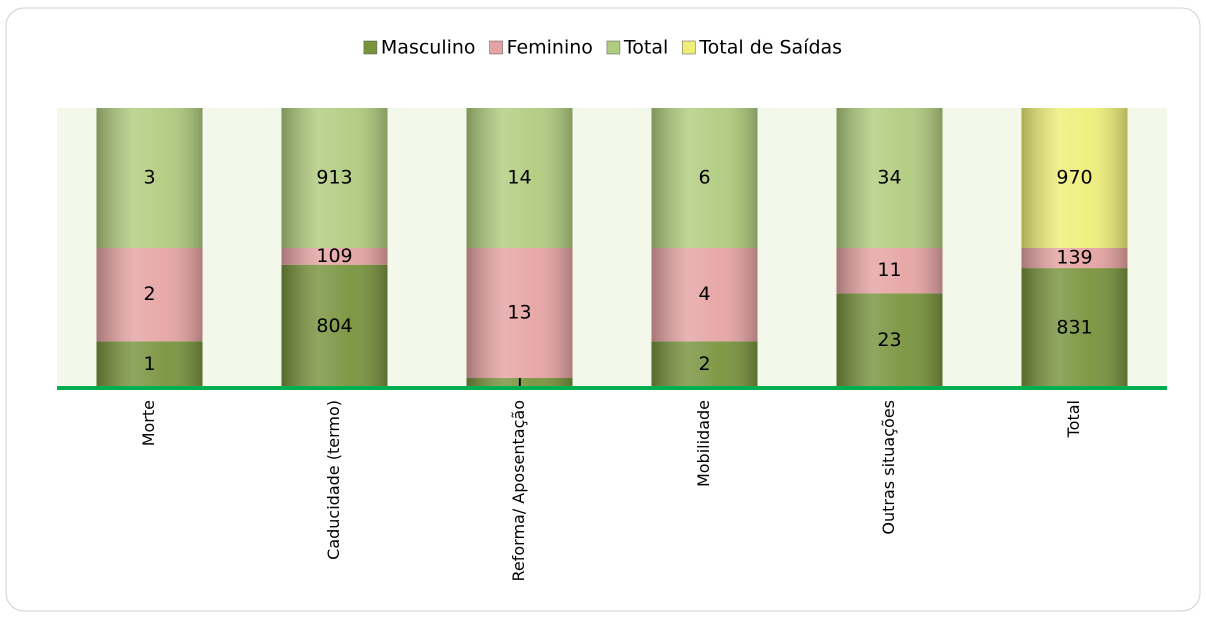 The height and width of the screenshot is (621, 1206). Describe the element at coordinates (1073, 419) in the screenshot. I see `x-tick-label: Total` at that location.